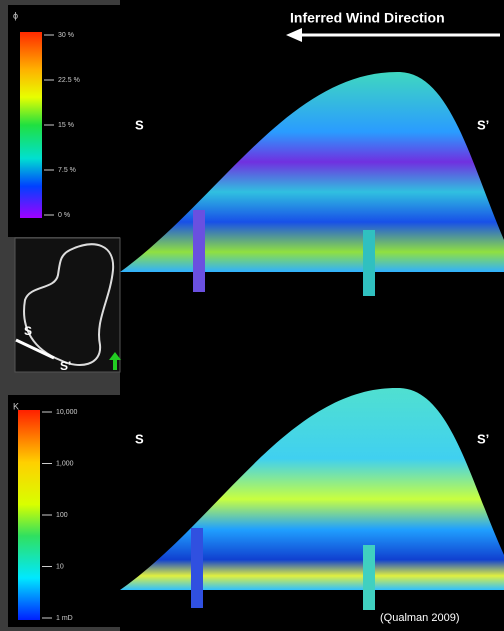 The width and height of the screenshot is (504, 631). I want to click on tick-label: 0 %, so click(64, 215).